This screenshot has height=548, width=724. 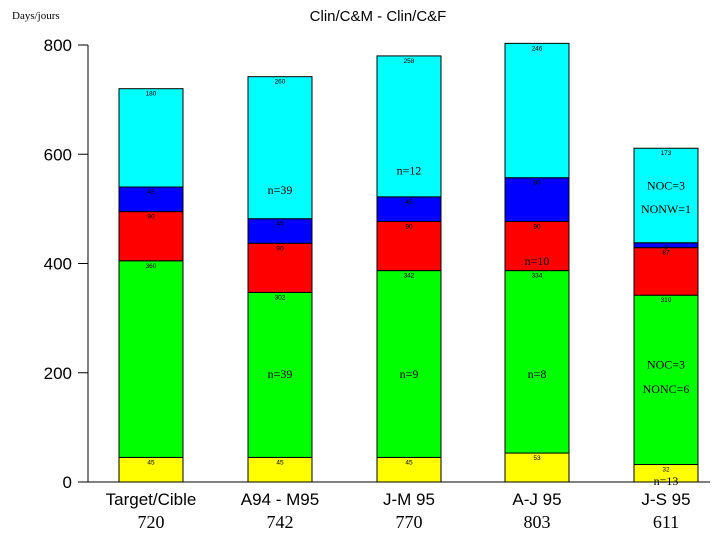 What do you see at coordinates (151, 522) in the screenshot?
I see `bar-total-label: 720` at bounding box center [151, 522].